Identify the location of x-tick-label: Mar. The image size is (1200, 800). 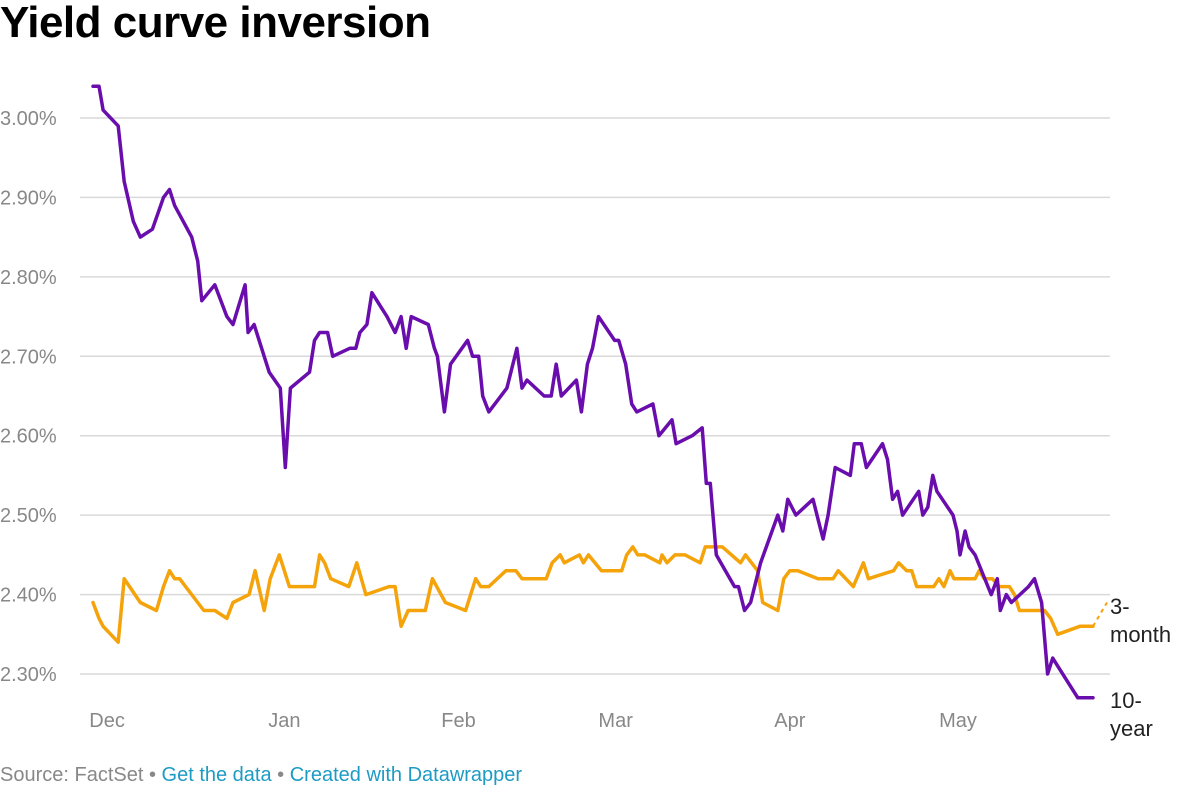
(615, 721).